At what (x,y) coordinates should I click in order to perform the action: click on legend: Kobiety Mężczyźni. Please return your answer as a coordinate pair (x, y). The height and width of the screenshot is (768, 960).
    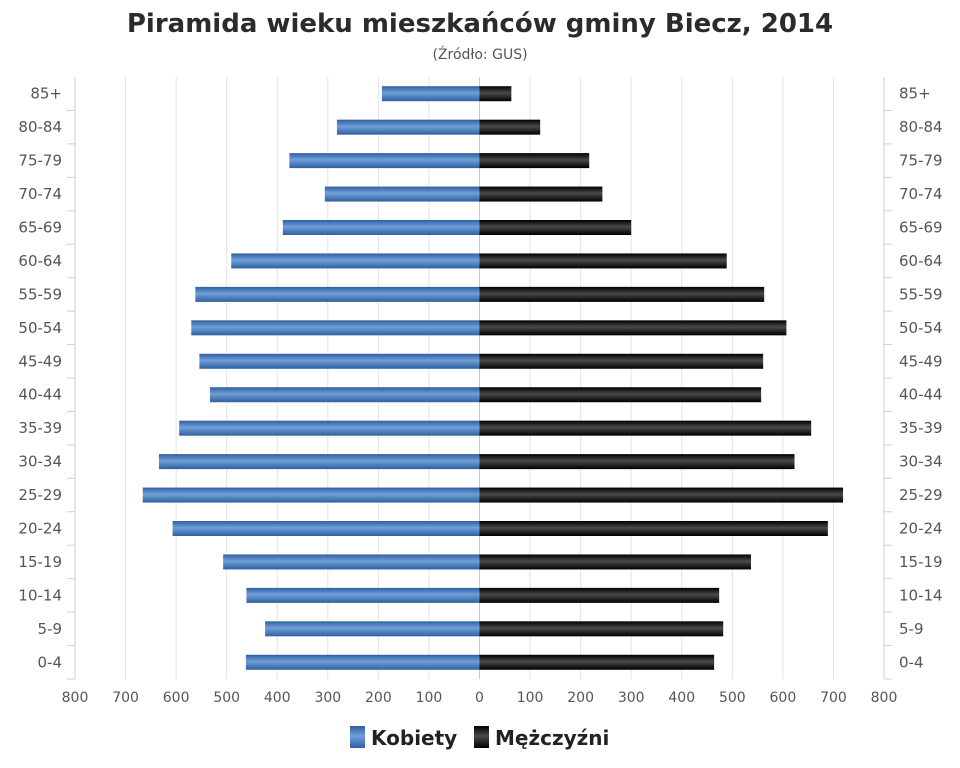
    Looking at the image, I should click on (479, 738).